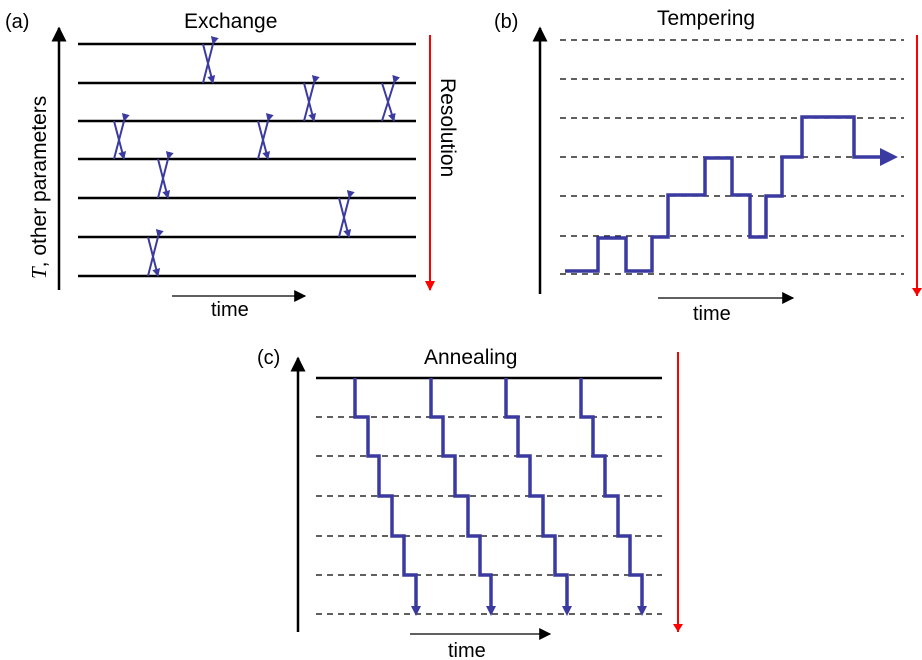  What do you see at coordinates (678, 628) in the screenshot?
I see `panel-c-resolution-arrowhead` at bounding box center [678, 628].